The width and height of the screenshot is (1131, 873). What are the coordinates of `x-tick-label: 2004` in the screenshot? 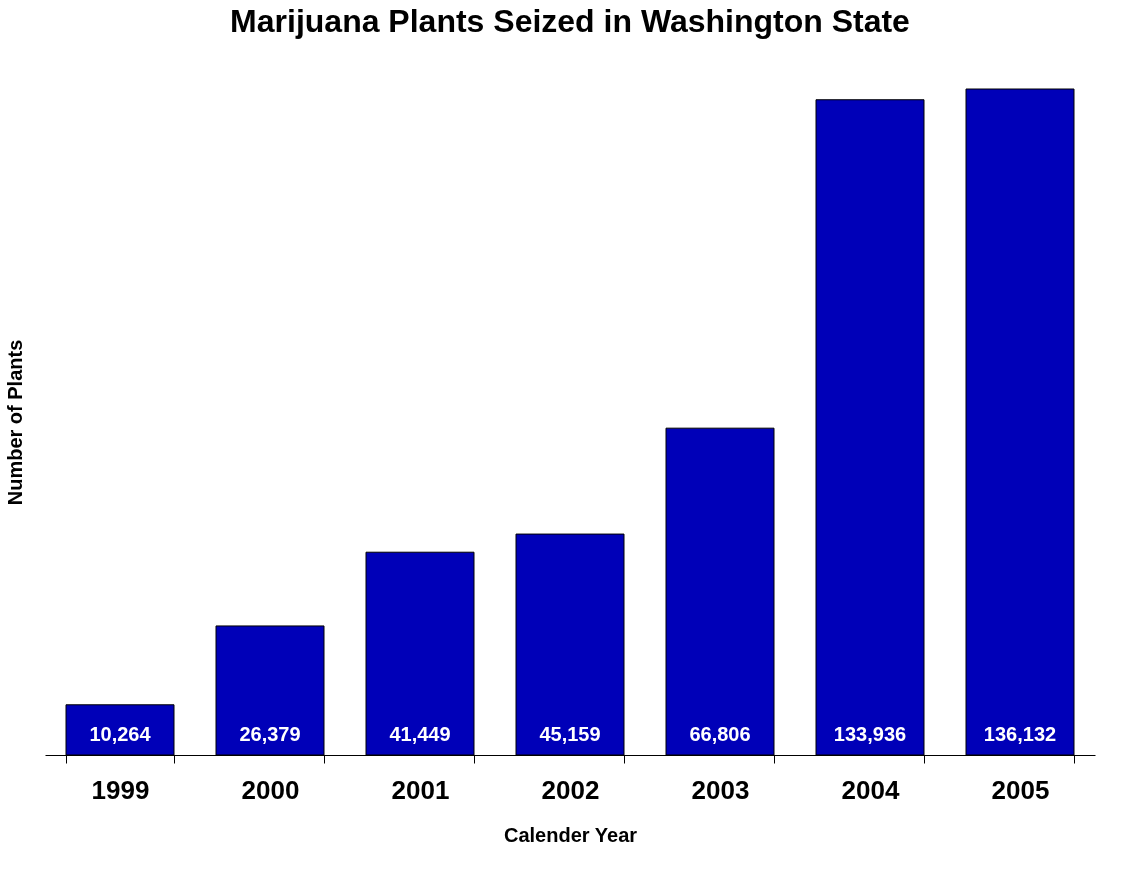 It's located at (870, 789).